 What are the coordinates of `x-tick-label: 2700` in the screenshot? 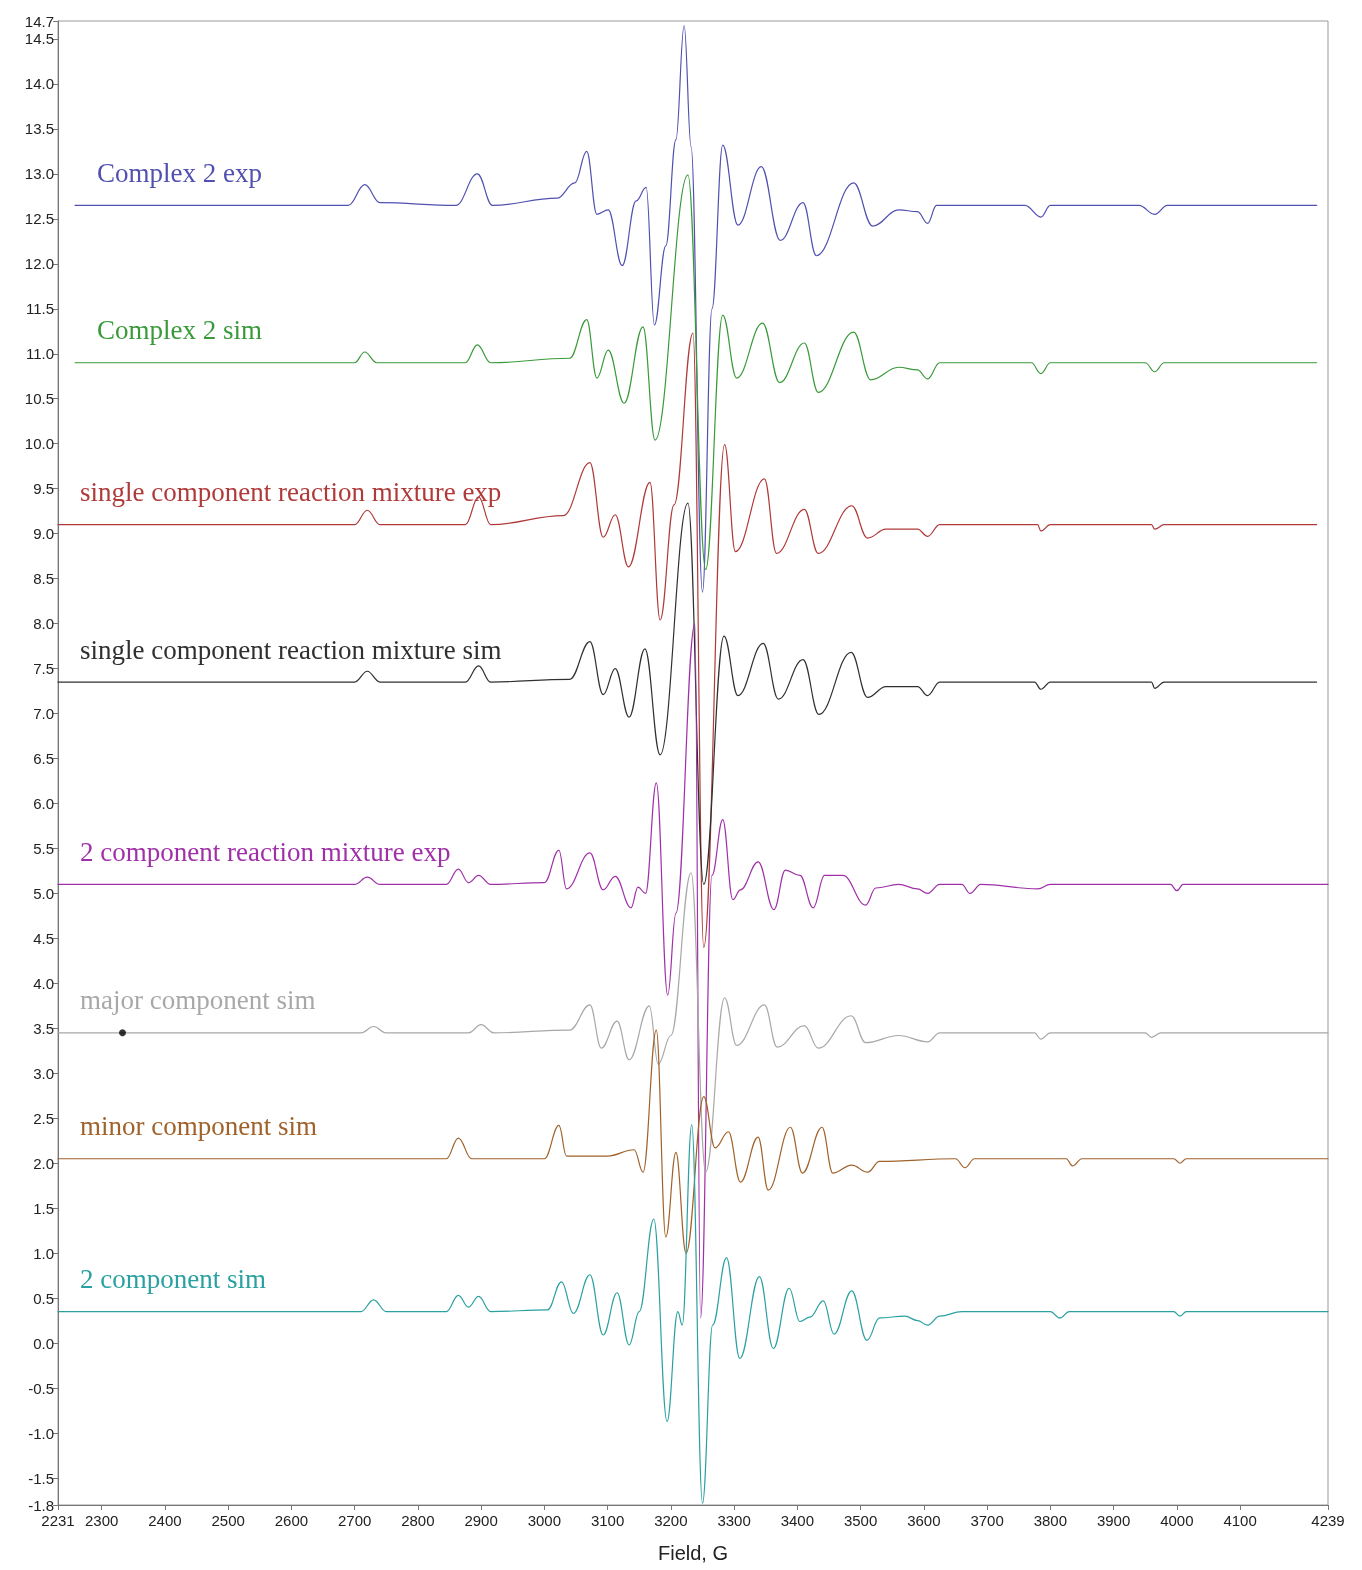 It's located at (354, 1520).